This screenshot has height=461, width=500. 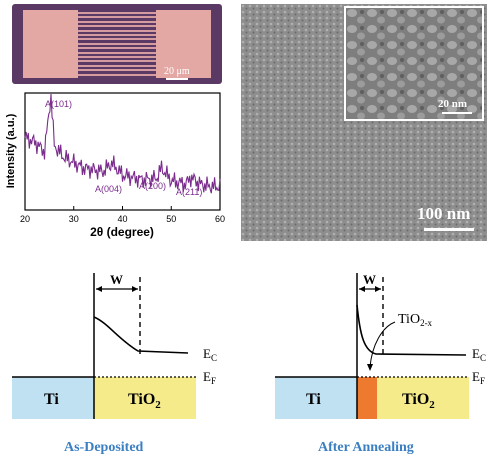 What do you see at coordinates (444, 213) in the screenshot?
I see `sem-scale-label: 100 nm` at bounding box center [444, 213].